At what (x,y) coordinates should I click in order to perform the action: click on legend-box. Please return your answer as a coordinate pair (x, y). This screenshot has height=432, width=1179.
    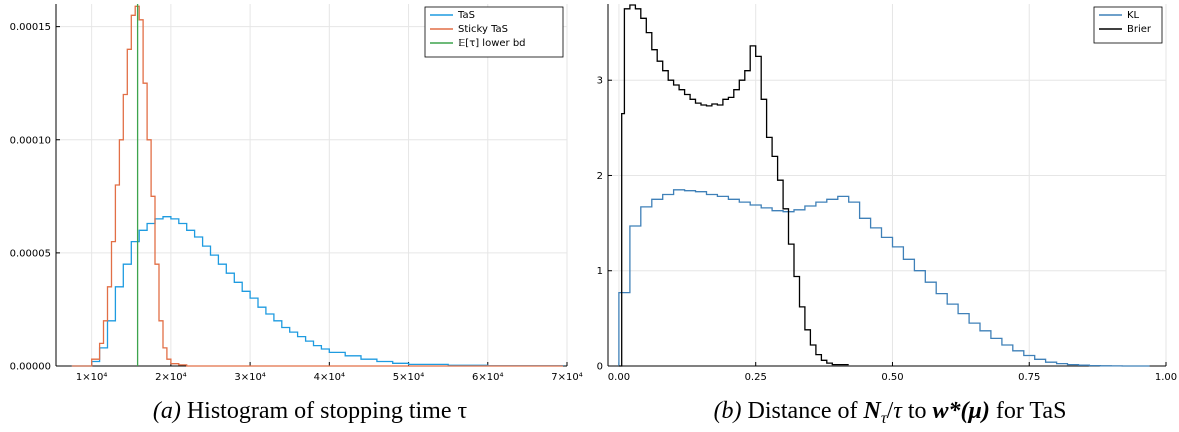
    Looking at the image, I should click on (1128, 25).